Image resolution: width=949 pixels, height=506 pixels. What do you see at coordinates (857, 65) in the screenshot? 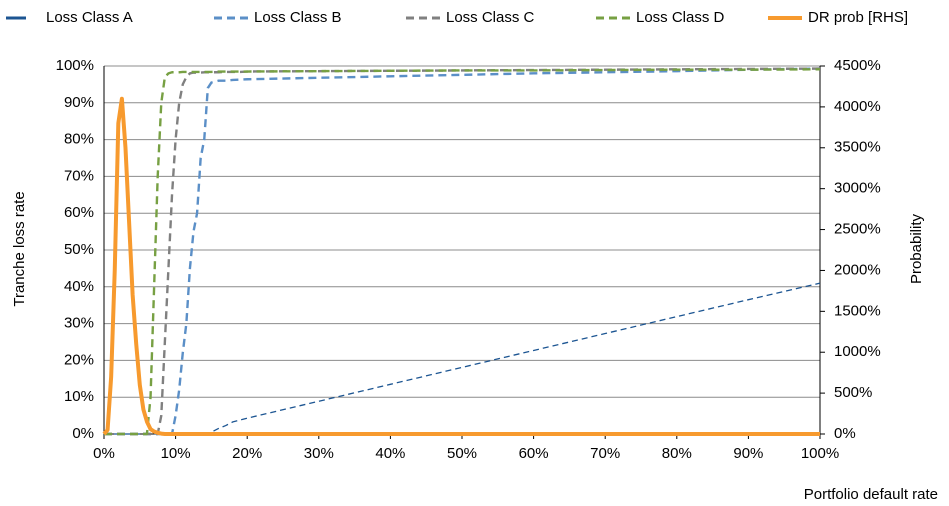
I see `y2-tick-label: 4500%` at bounding box center [857, 65].